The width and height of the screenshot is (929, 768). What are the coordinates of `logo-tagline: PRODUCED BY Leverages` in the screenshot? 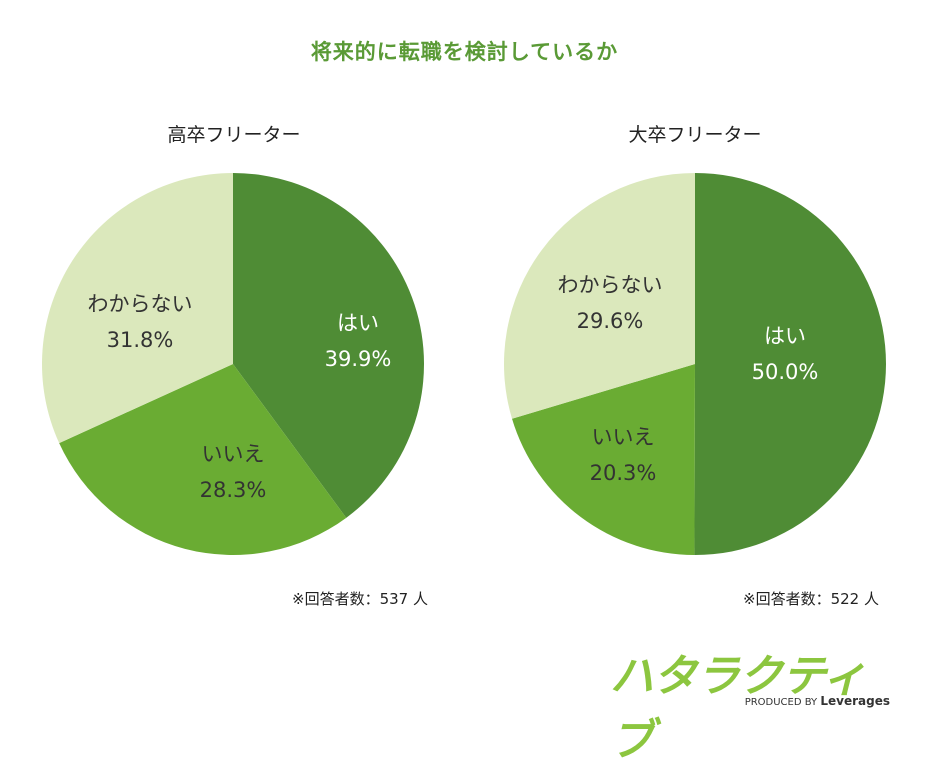 It's located at (817, 701).